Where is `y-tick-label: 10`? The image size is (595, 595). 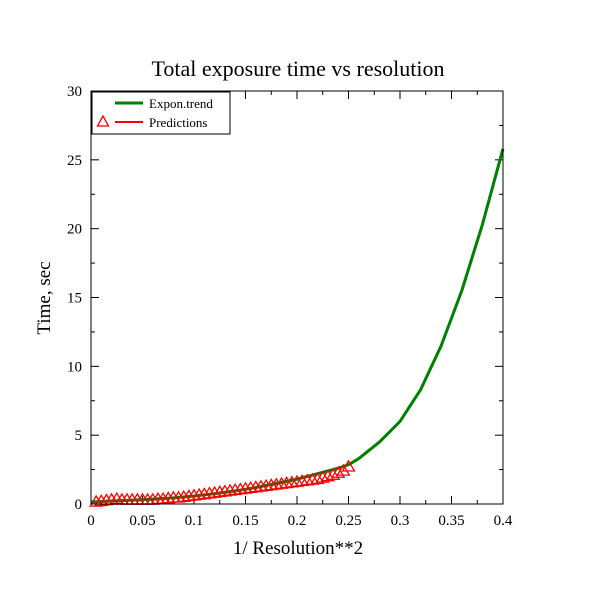 y-tick-label: 10 is located at coordinates (74, 367).